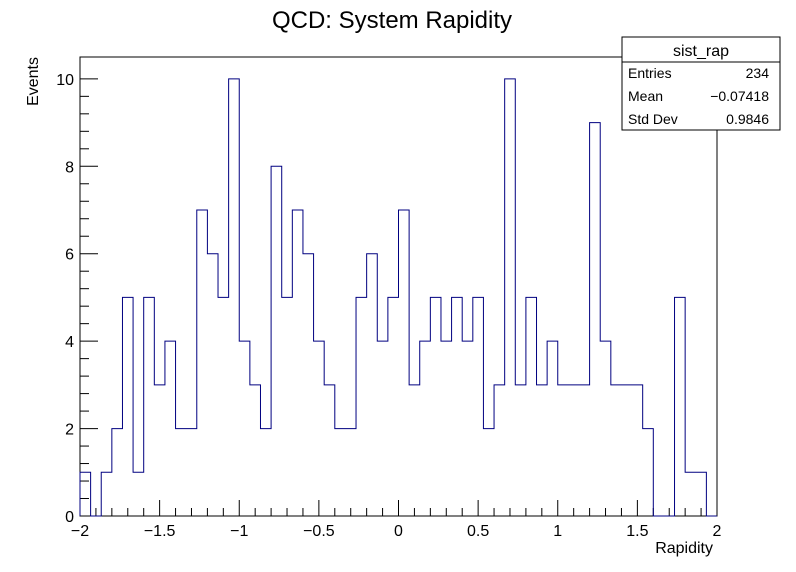  What do you see at coordinates (739, 96) in the screenshot?
I see `stats-row-value: −0.07418` at bounding box center [739, 96].